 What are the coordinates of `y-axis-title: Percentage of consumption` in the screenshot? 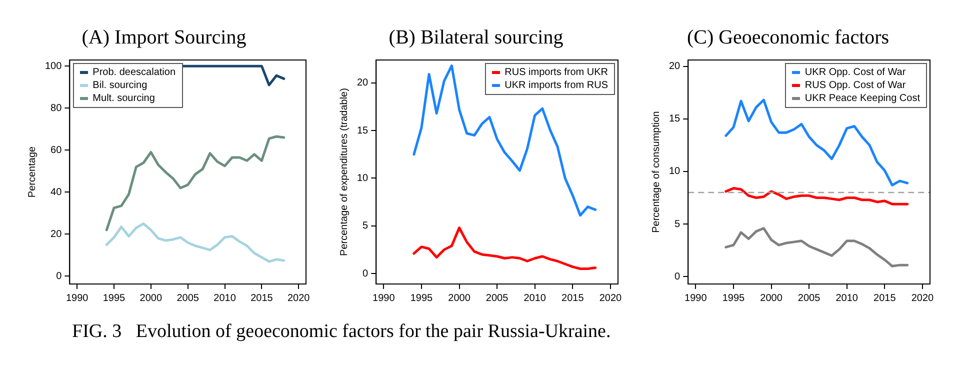 It's located at (656, 172).